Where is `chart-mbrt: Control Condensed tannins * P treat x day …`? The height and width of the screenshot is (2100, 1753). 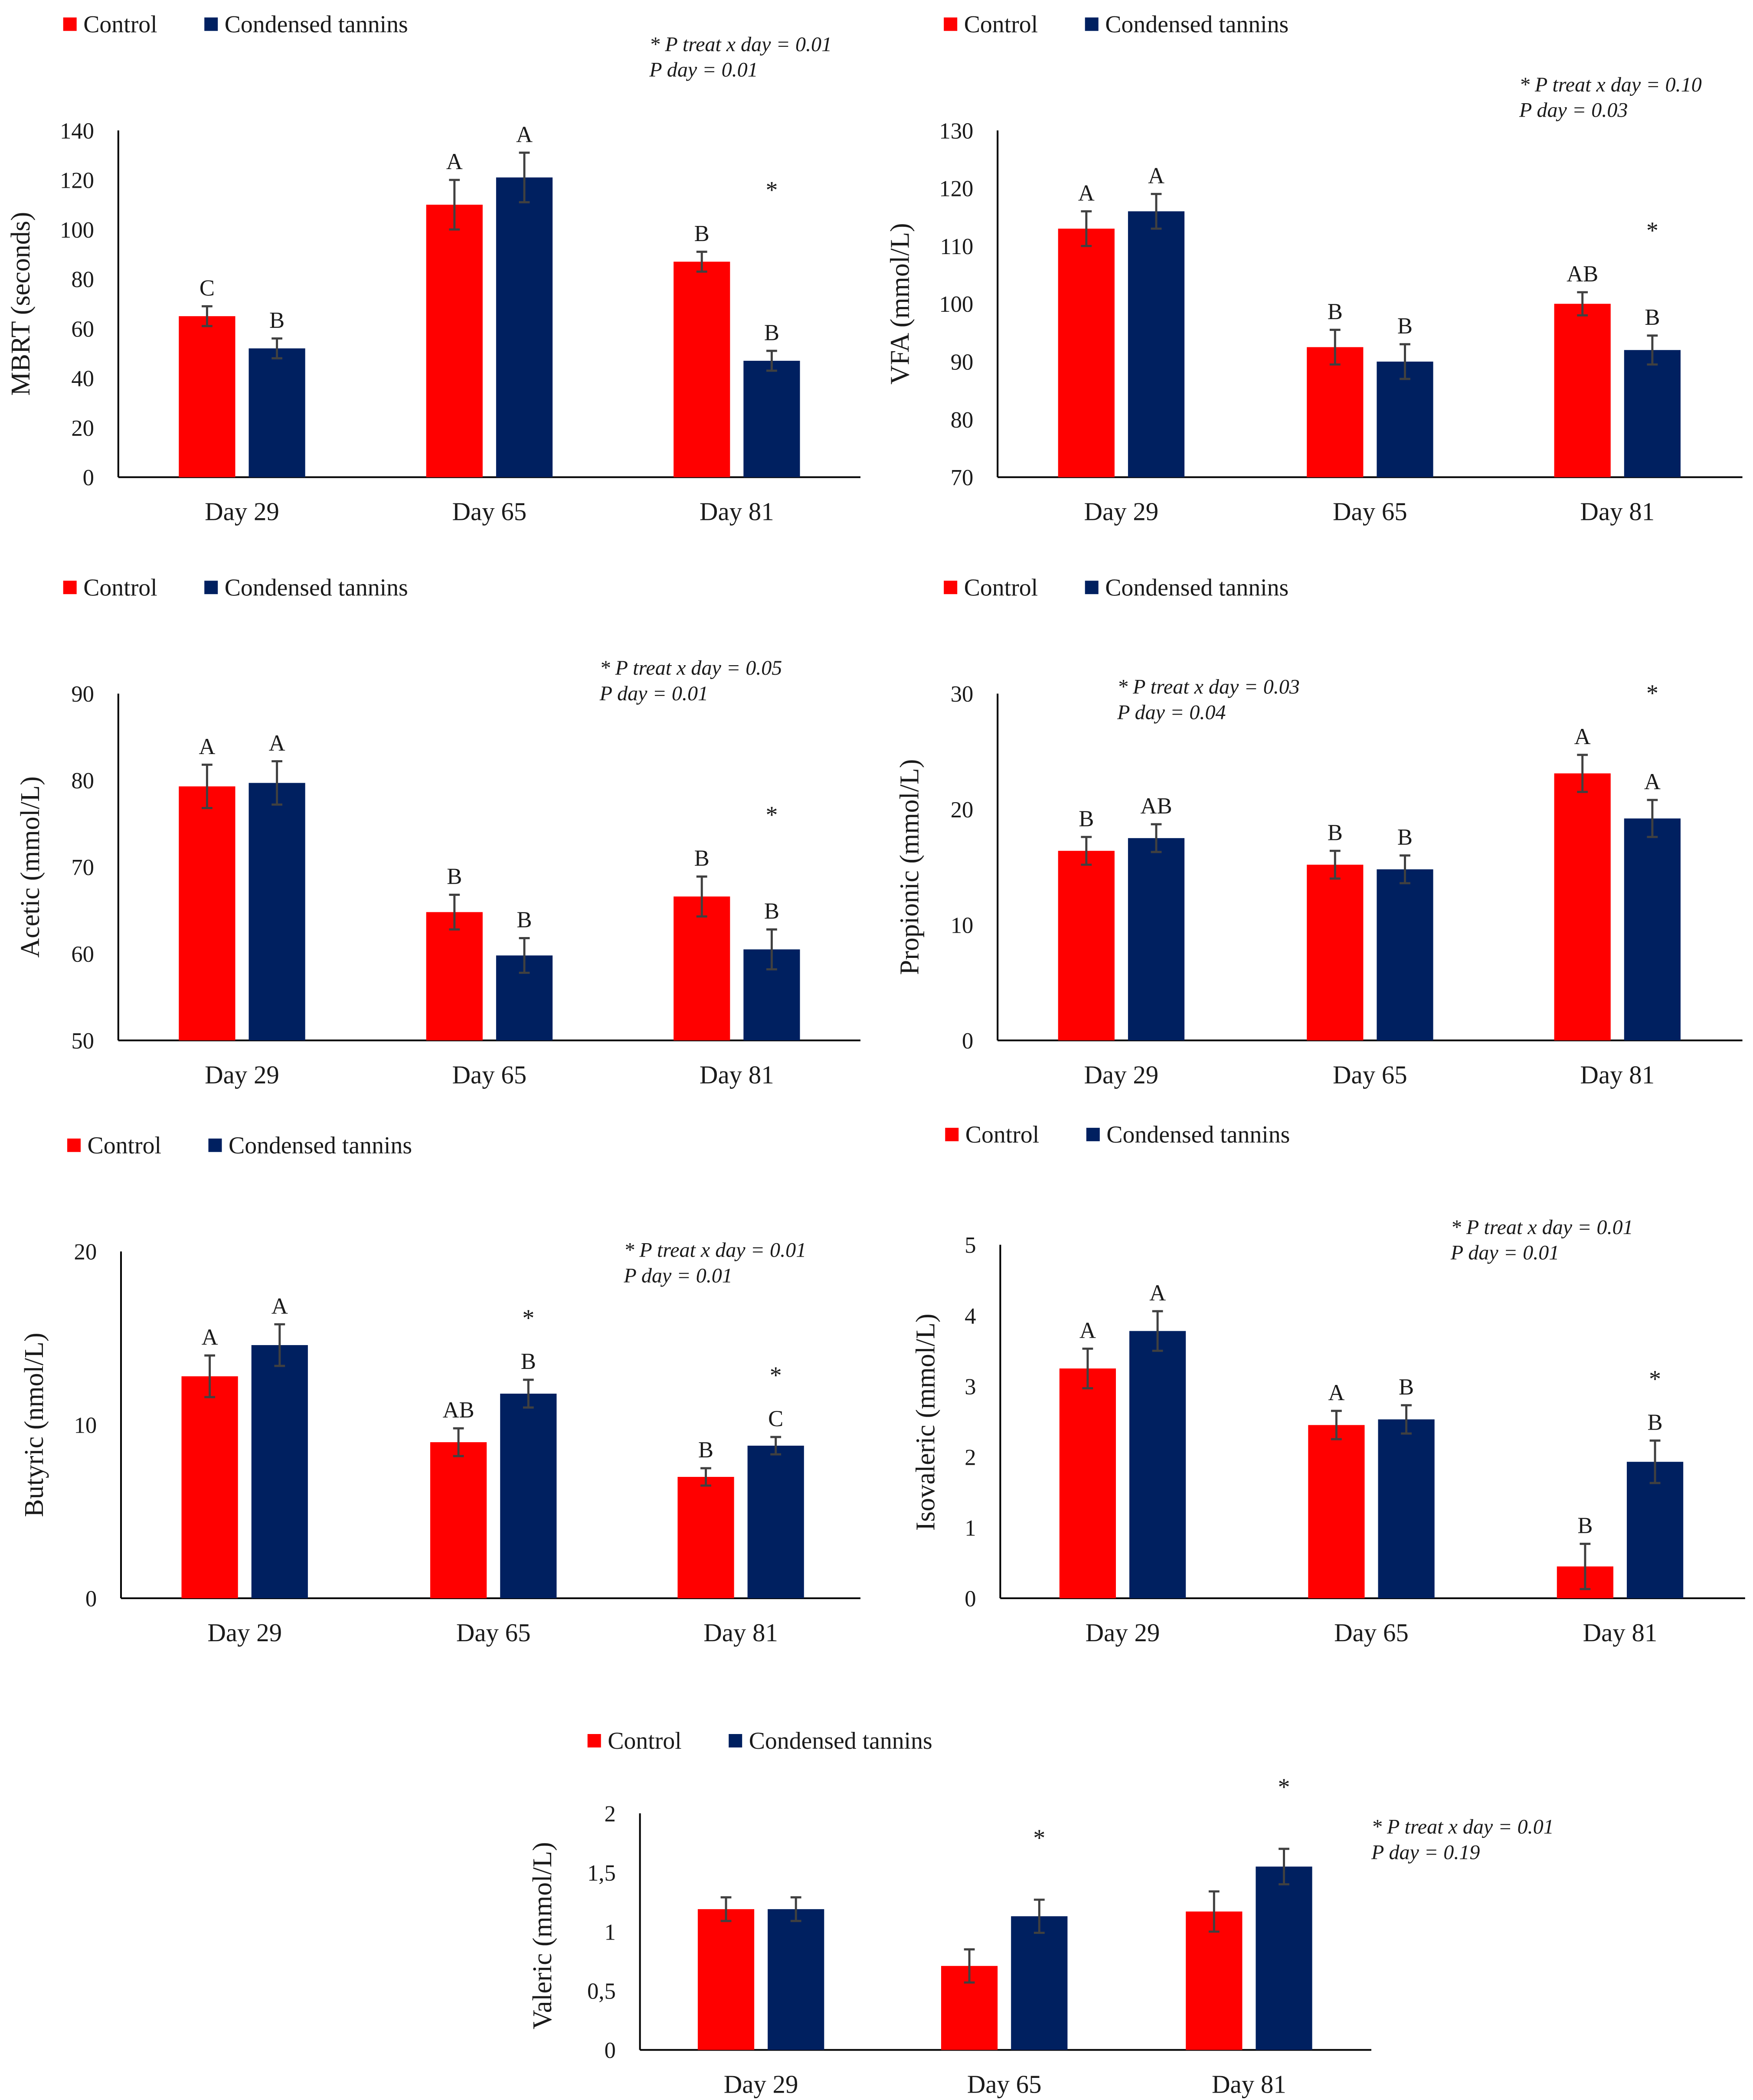
chart-mbrt: Control Condensed tannins * P treat x day … is located at coordinates (433, 268).